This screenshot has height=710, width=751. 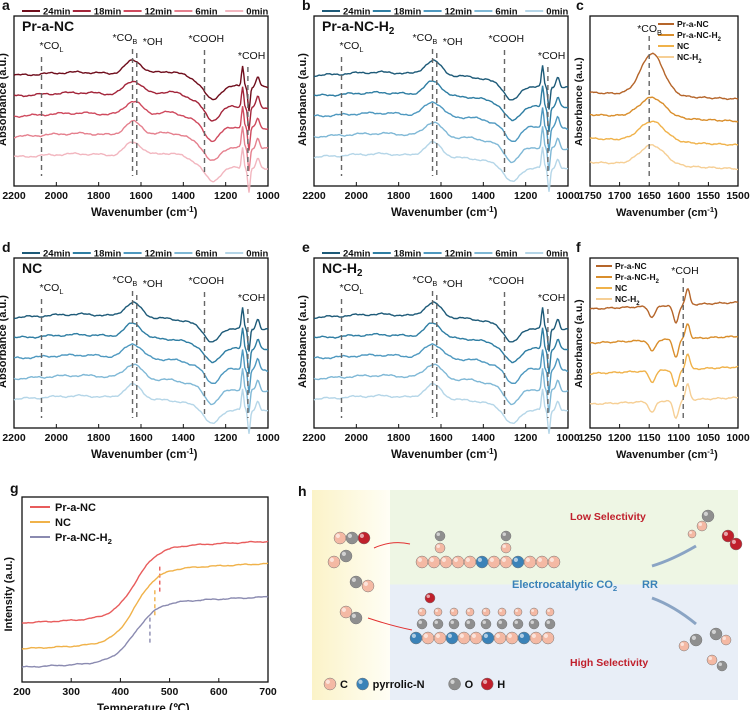 I want to click on panel_a-legend-label: 6min, so click(x=206, y=12).